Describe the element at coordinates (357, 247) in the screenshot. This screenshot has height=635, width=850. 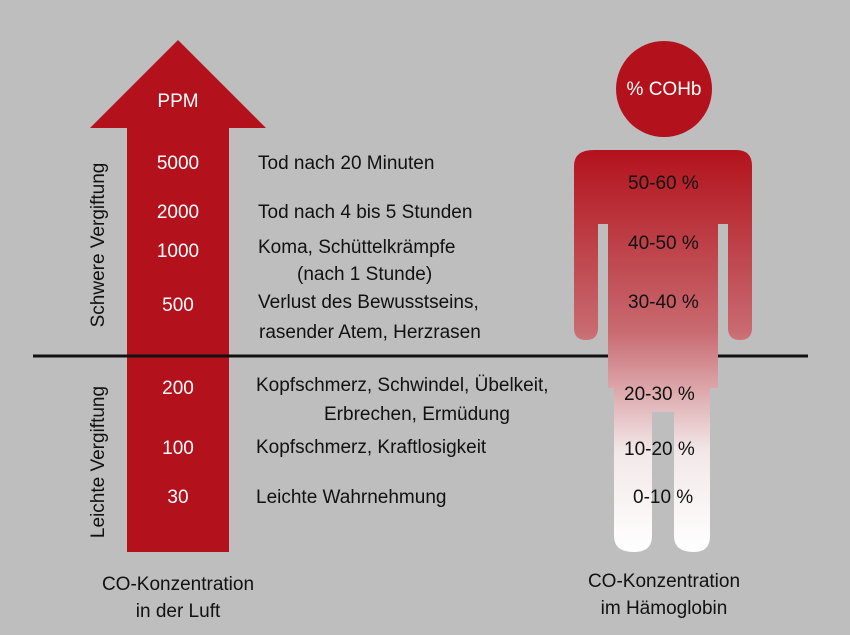
I see `effect-text: Koma, Schüttelkrämpfe` at that location.